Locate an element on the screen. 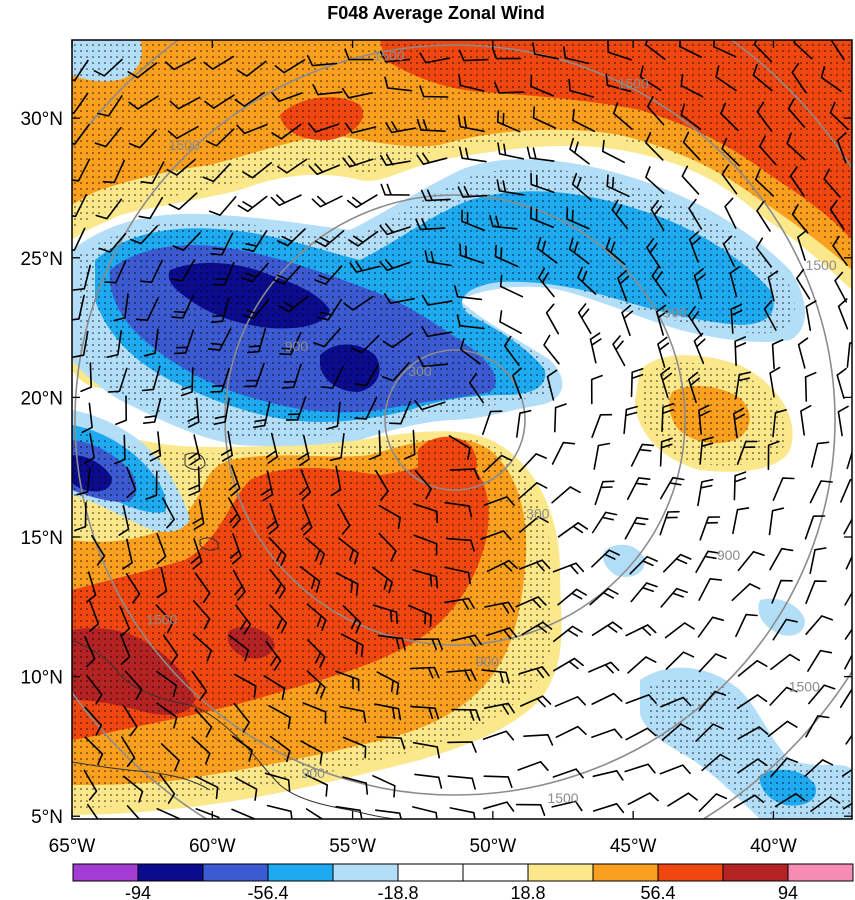 The image size is (855, 900). chart-title: F048 Average Zonal Wind is located at coordinates (436, 13).